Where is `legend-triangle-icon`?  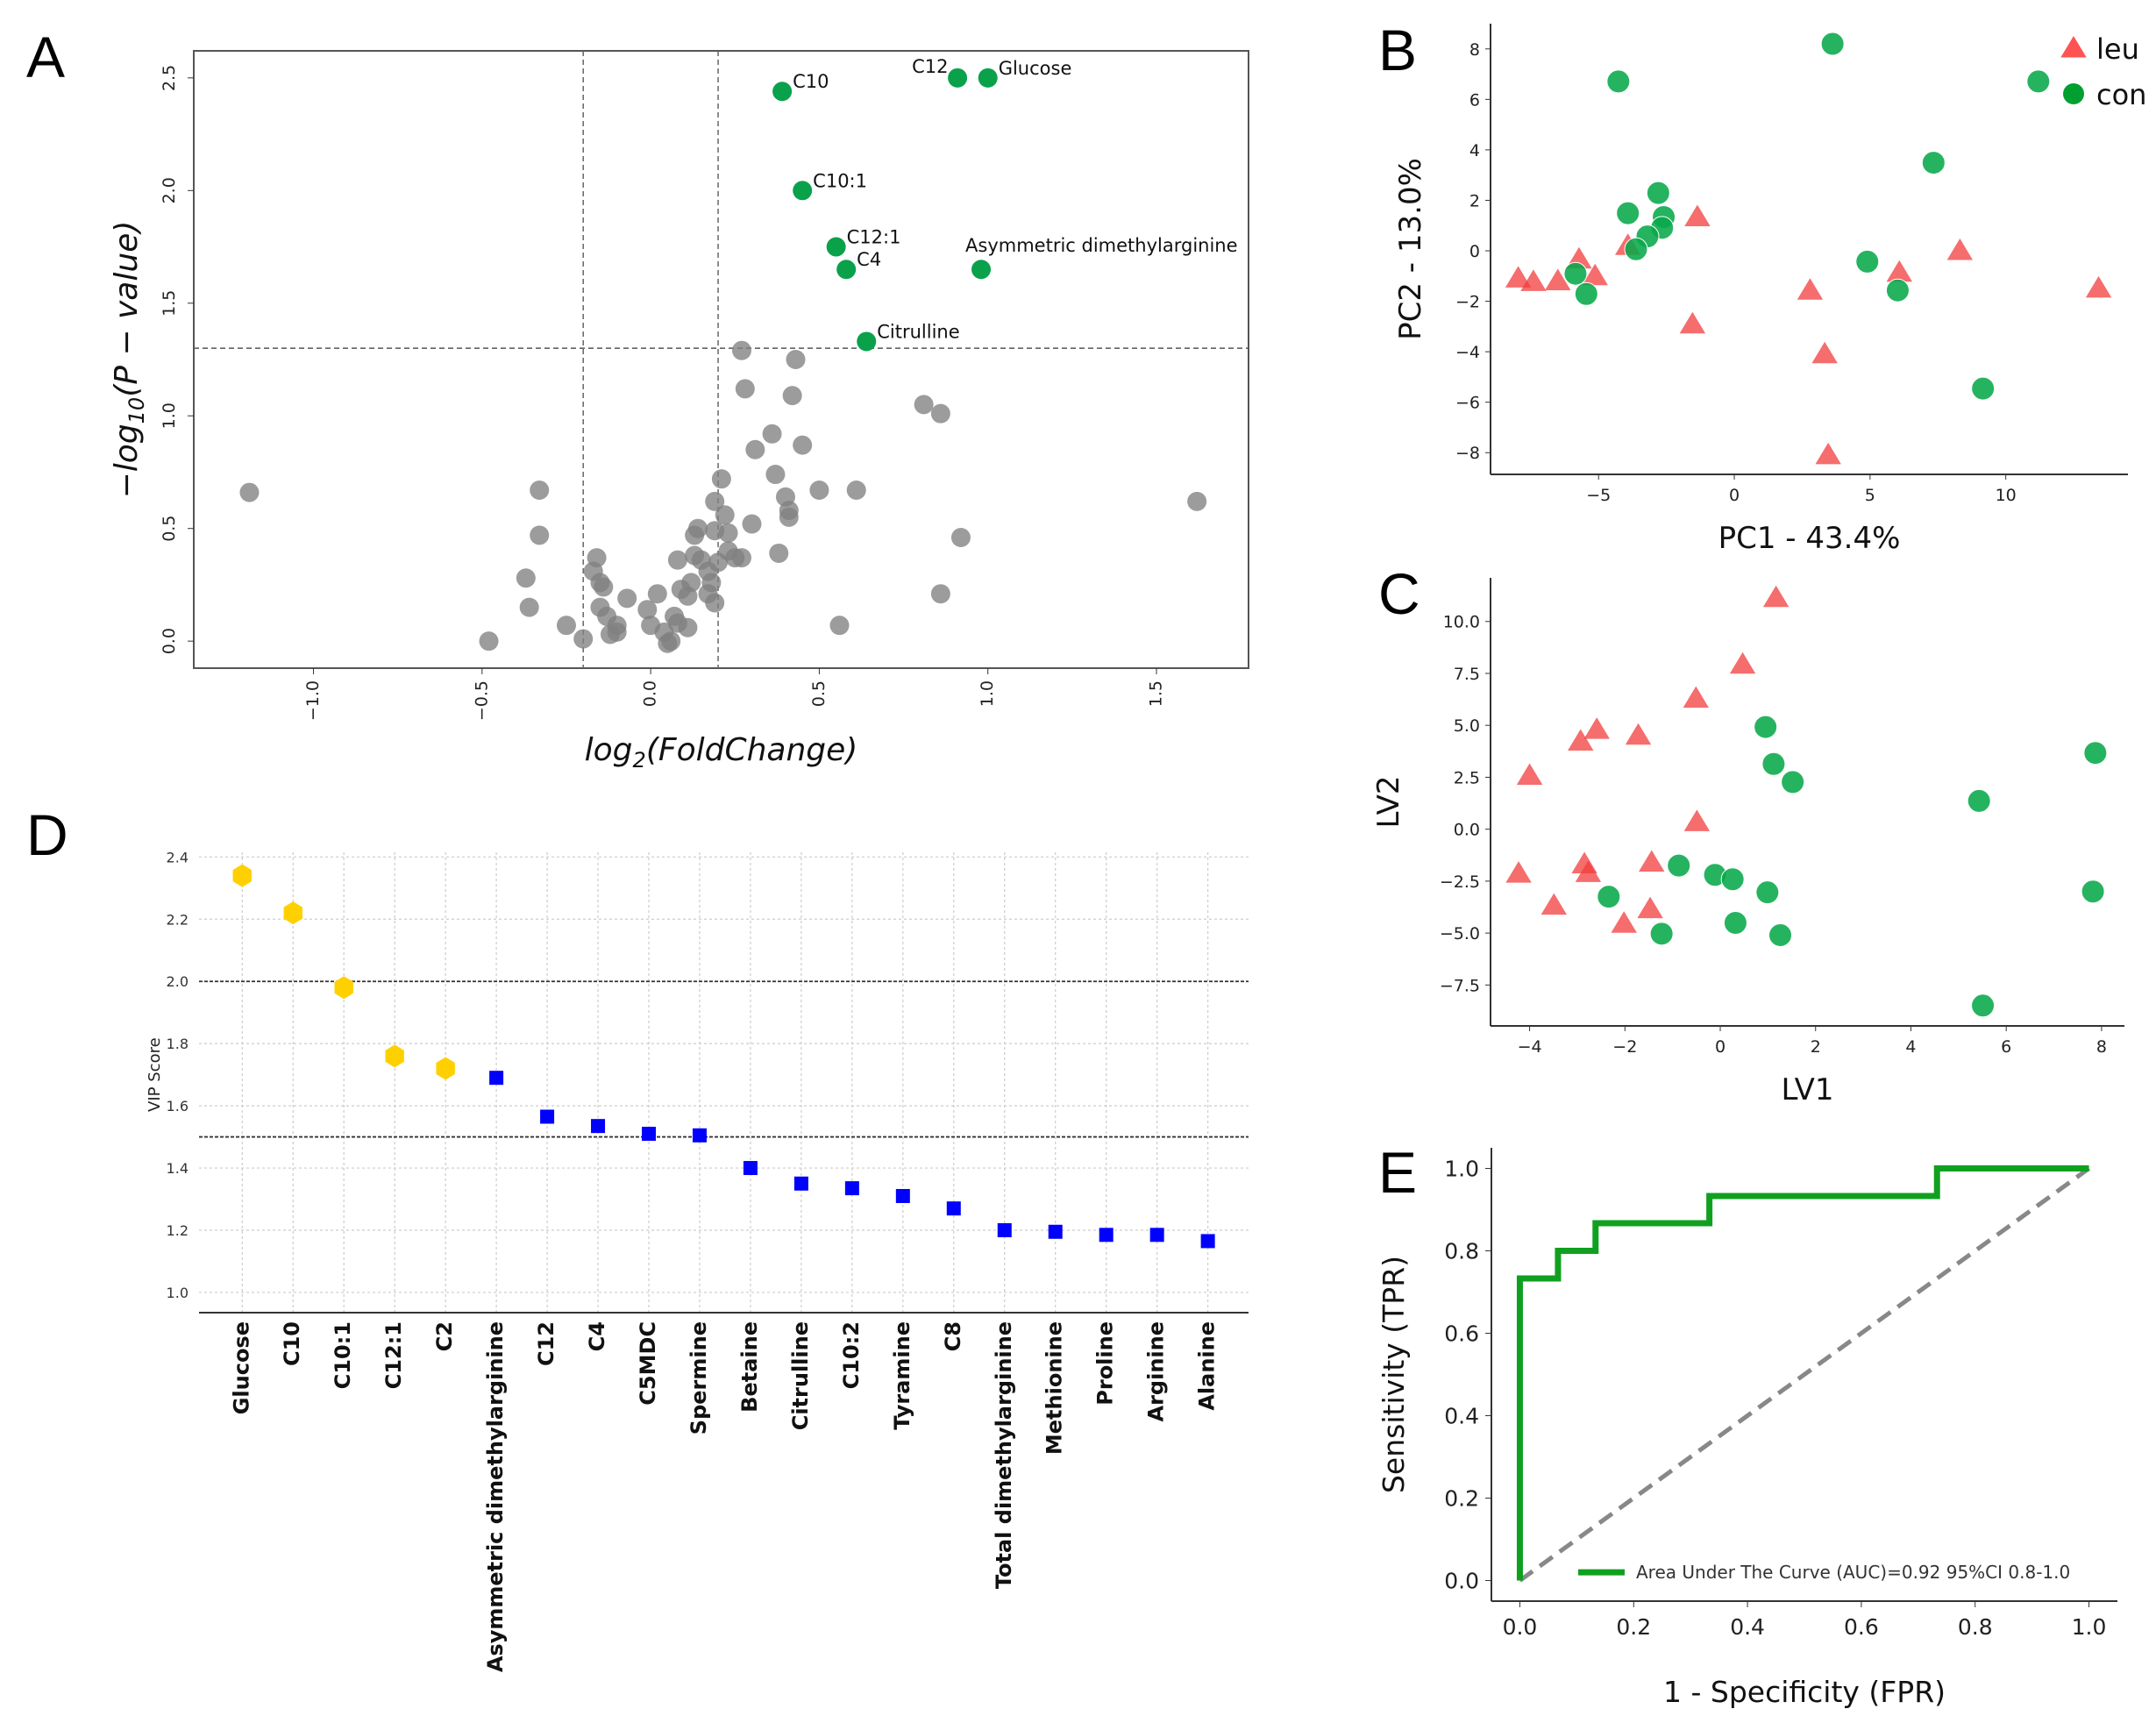
legend-triangle-icon is located at coordinates (2073, 47).